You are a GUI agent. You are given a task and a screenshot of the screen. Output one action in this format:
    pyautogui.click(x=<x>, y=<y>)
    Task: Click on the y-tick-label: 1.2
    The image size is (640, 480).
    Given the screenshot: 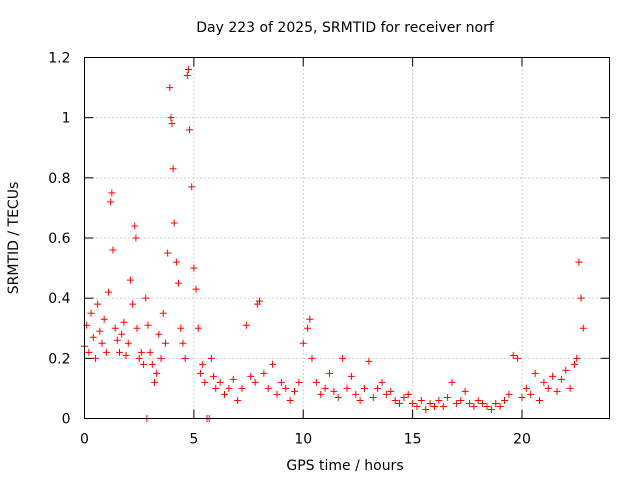 What is the action you would take?
    pyautogui.click(x=59, y=59)
    